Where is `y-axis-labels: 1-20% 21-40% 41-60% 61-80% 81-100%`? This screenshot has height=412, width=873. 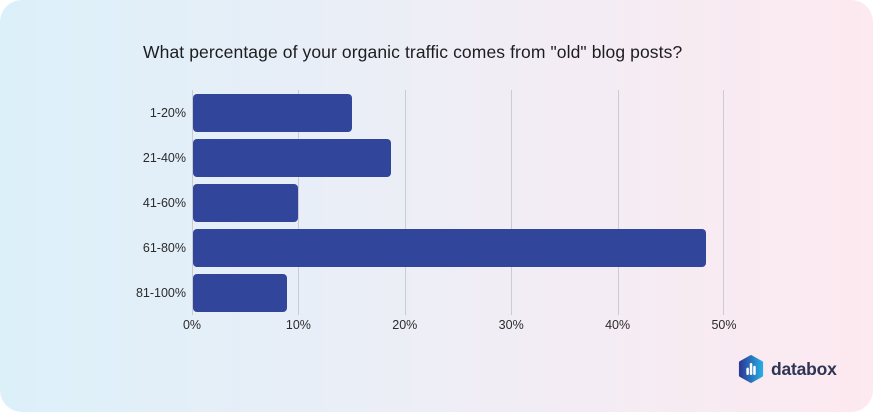 y-axis-labels: 1-20% 21-40% 41-60% 61-80% 81-100% is located at coordinates (138, 202).